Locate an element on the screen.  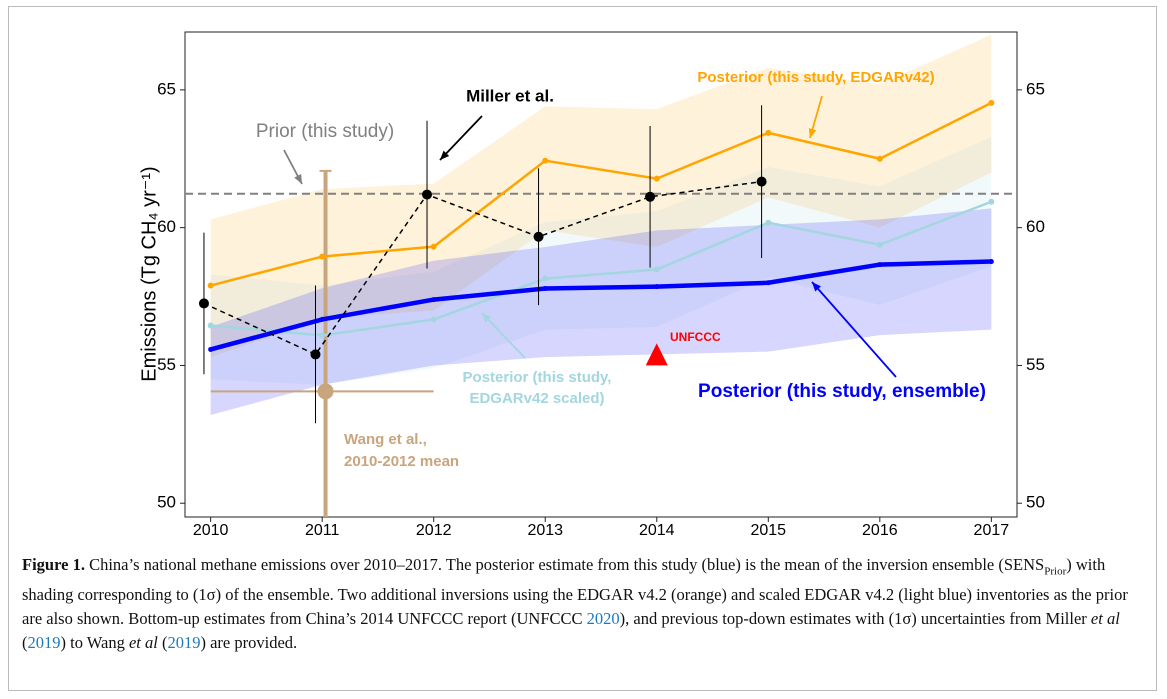
x-tick-label: 2015 is located at coordinates (768, 530).